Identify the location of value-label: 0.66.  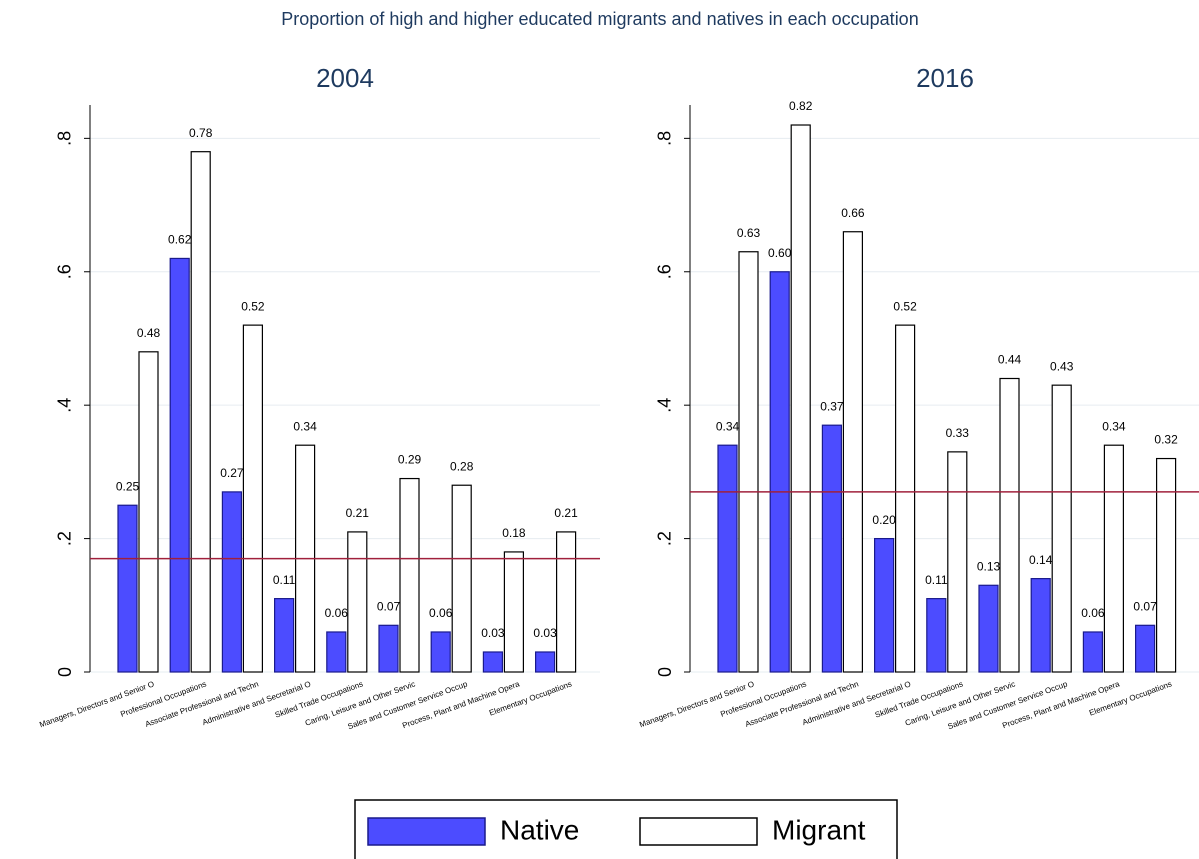
(853, 213).